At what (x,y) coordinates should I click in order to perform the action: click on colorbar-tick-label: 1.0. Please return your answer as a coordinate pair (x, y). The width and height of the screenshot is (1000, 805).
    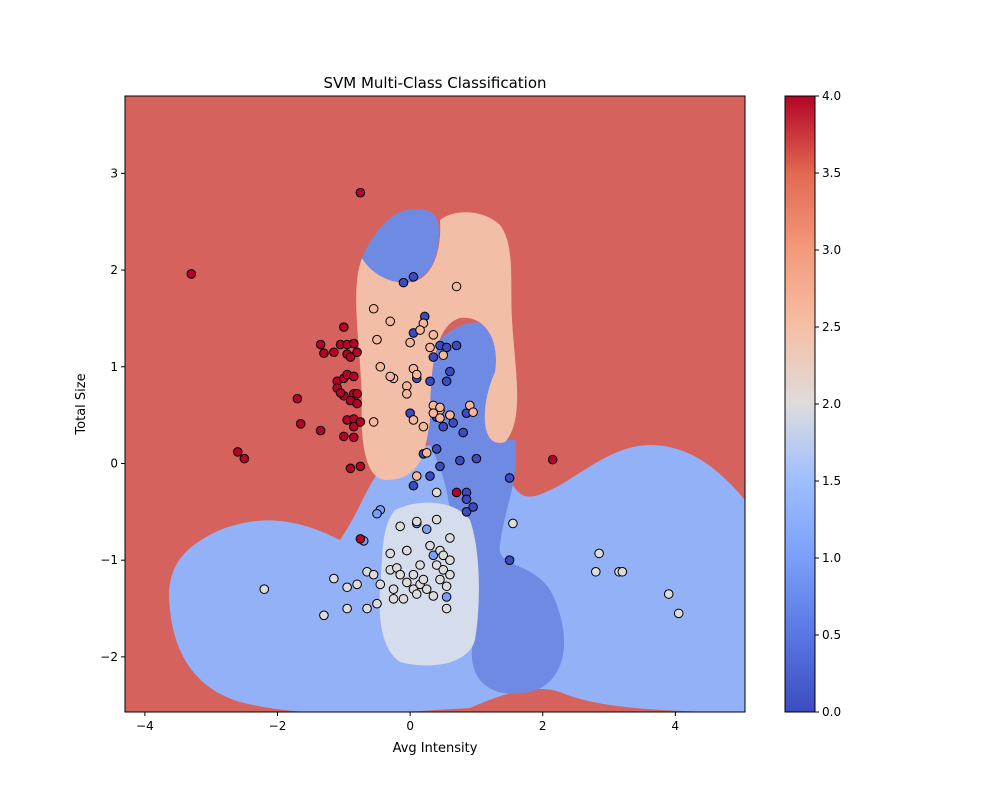
    Looking at the image, I should click on (831, 558).